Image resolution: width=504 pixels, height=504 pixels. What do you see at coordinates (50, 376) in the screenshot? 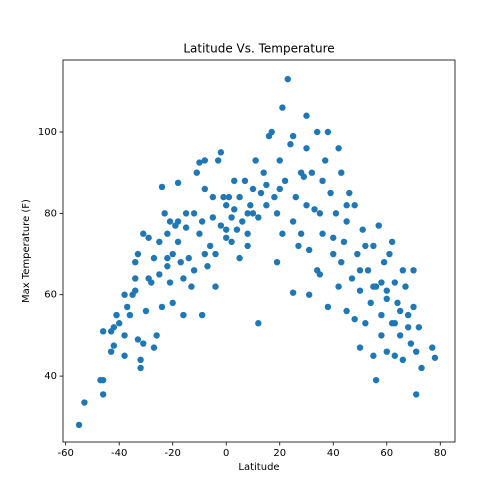
I see `y-tick-label: 40` at bounding box center [50, 376].